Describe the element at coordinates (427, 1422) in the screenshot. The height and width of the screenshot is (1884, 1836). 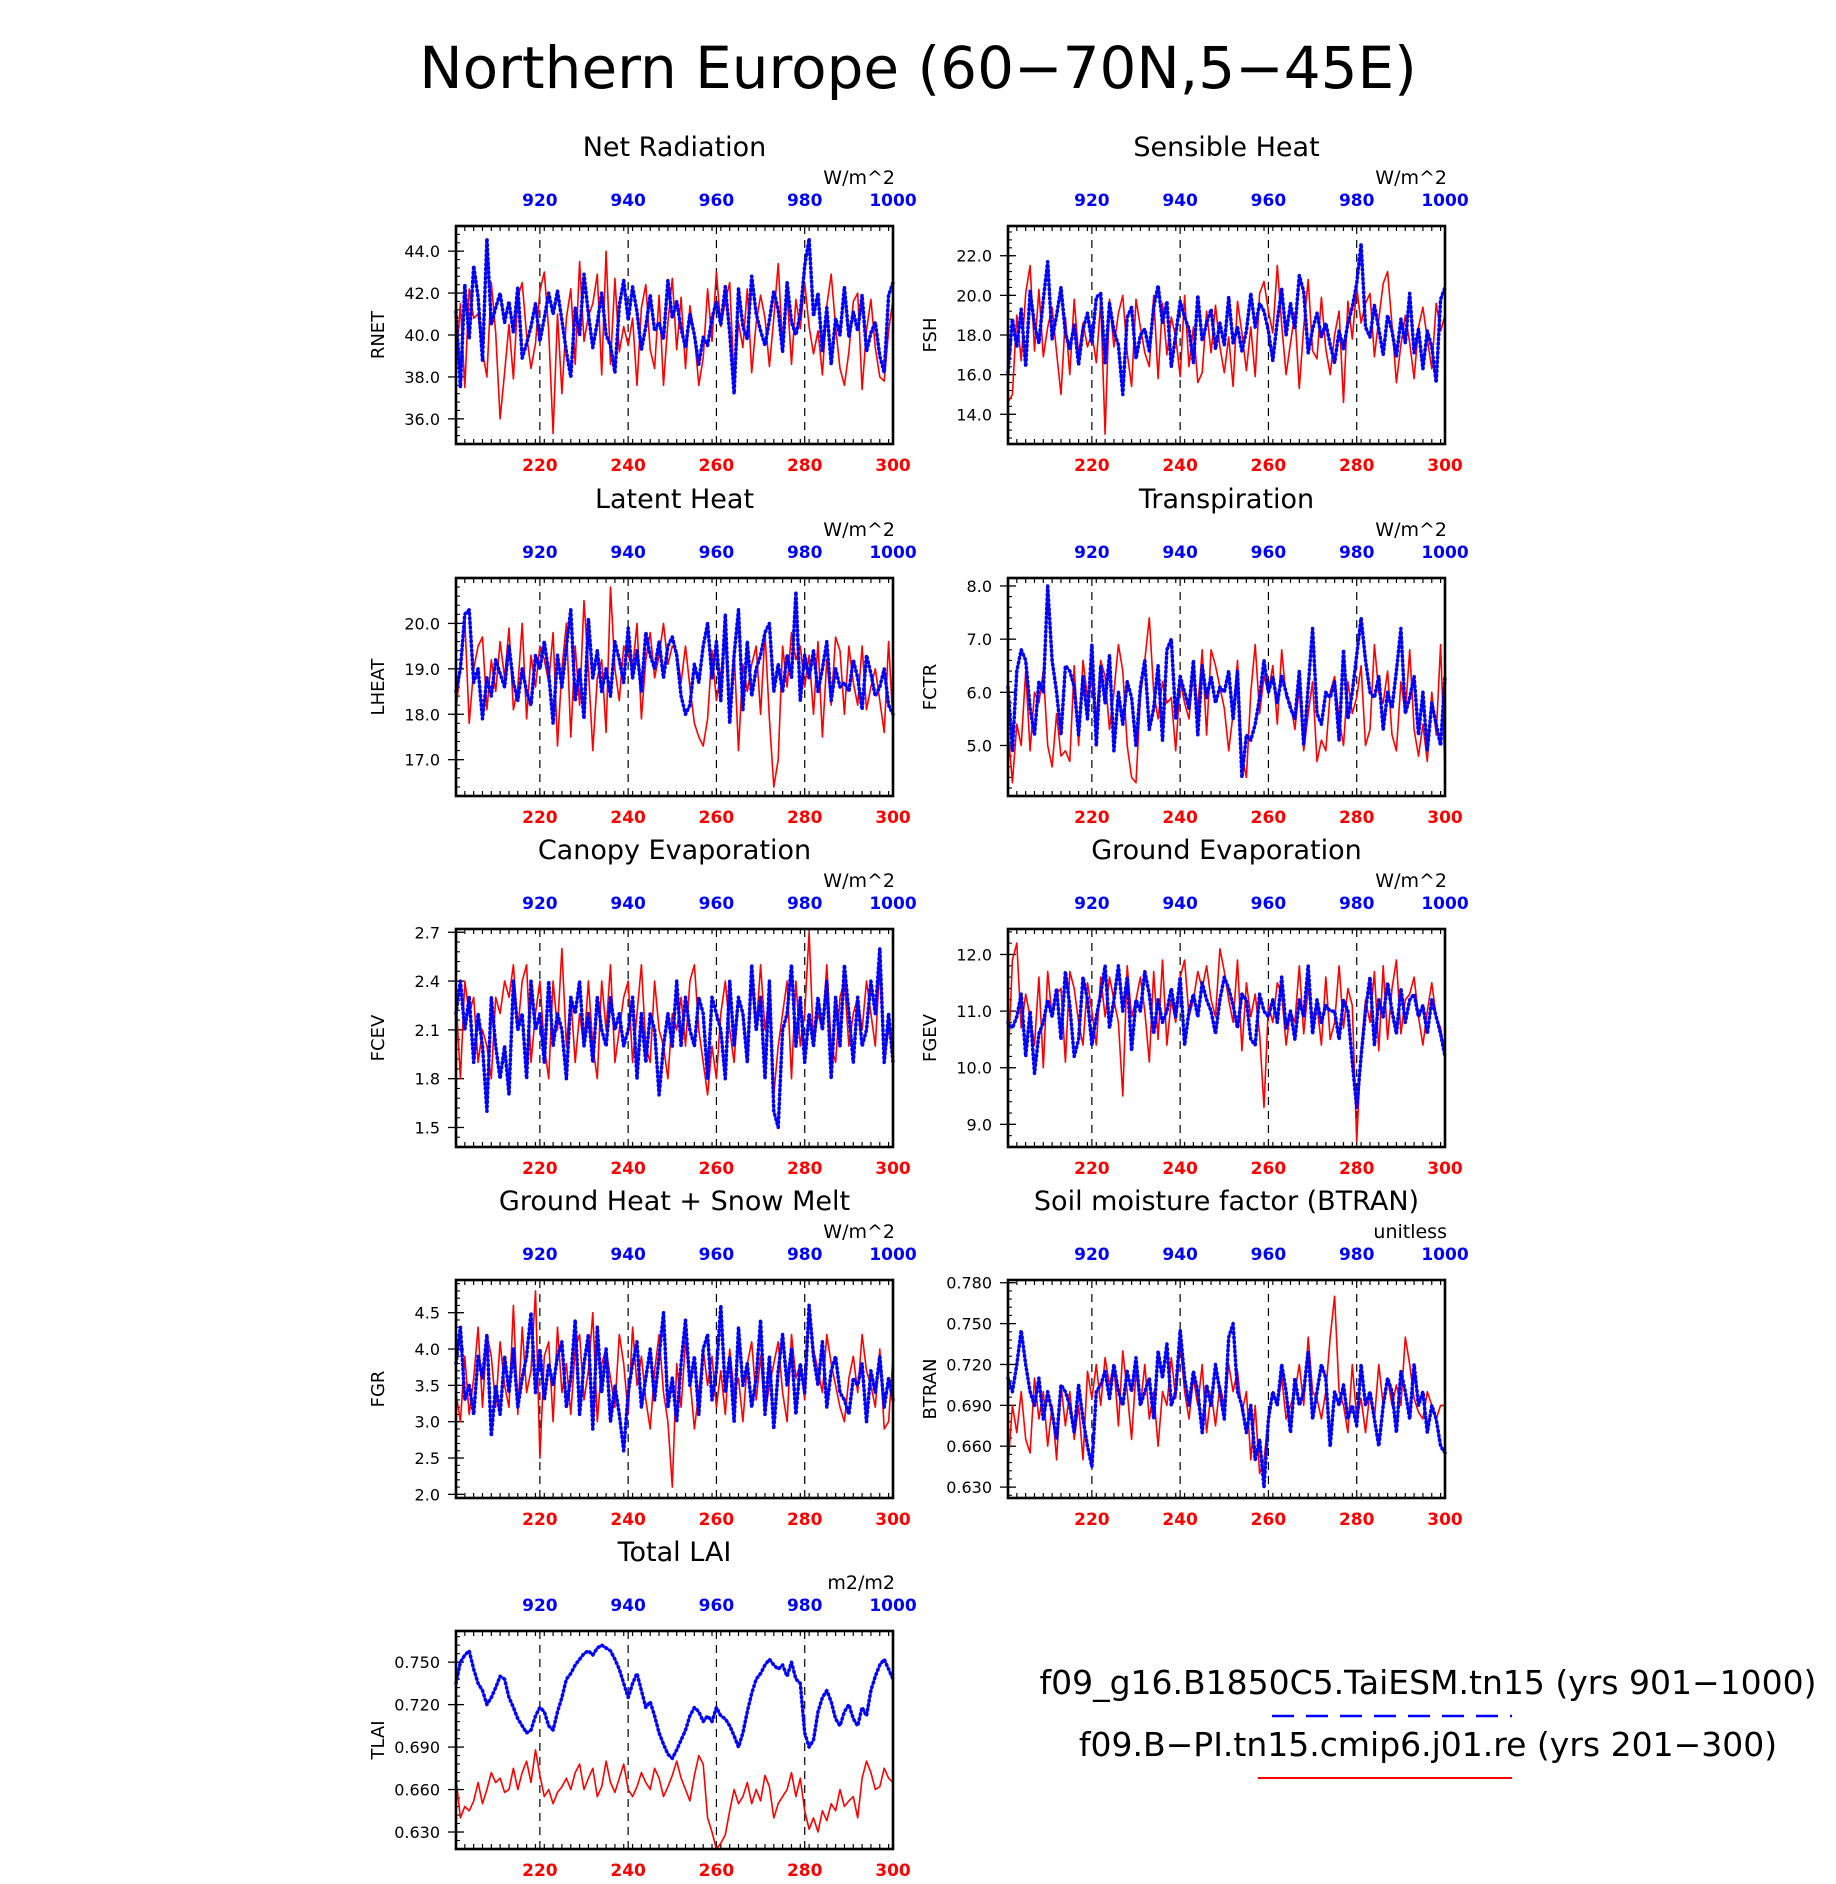
I see `y-tick-label: 3.0` at that location.